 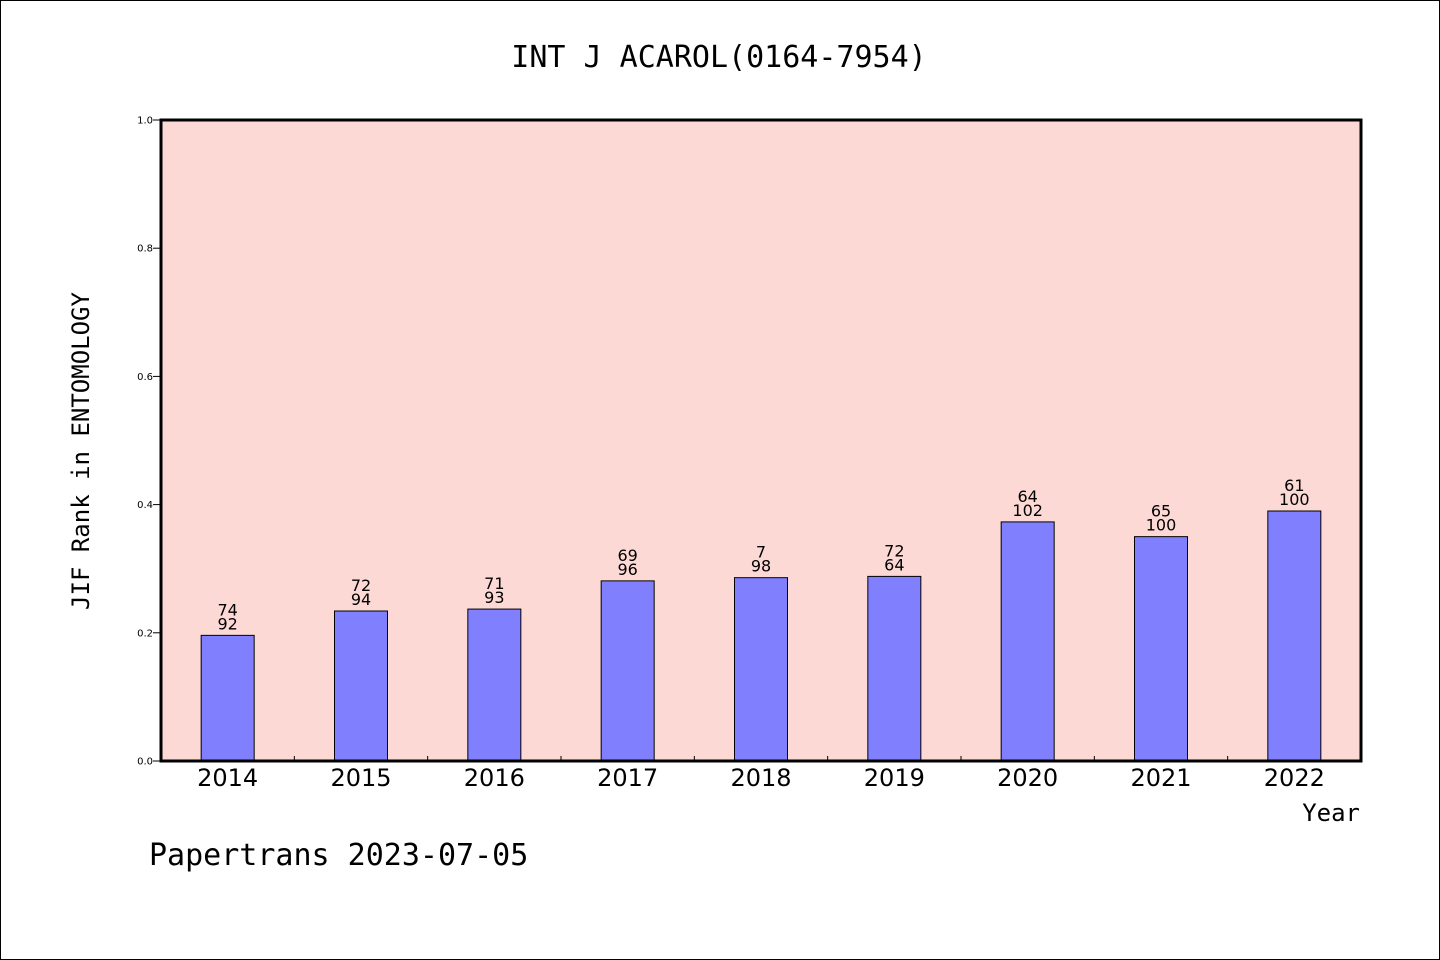 I want to click on x-axis: 2014 2015 2016 2017 2018 2019 2020 2021 2022, so click(x=761, y=774).